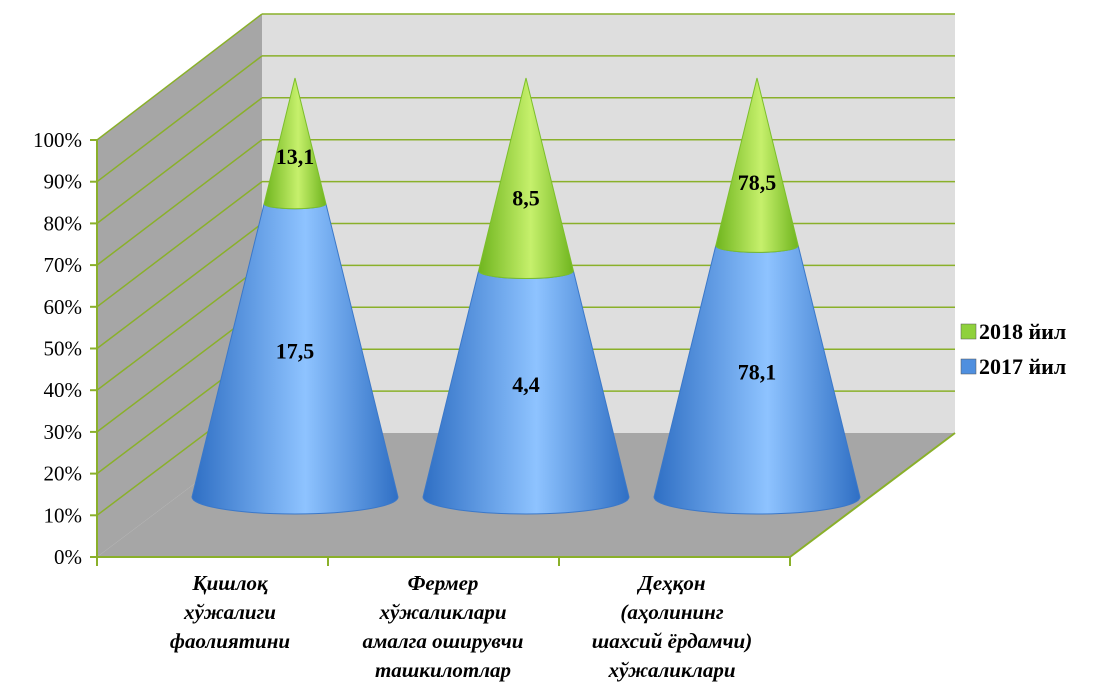  What do you see at coordinates (63, 390) in the screenshot?
I see `y-tick-label: 40%` at bounding box center [63, 390].